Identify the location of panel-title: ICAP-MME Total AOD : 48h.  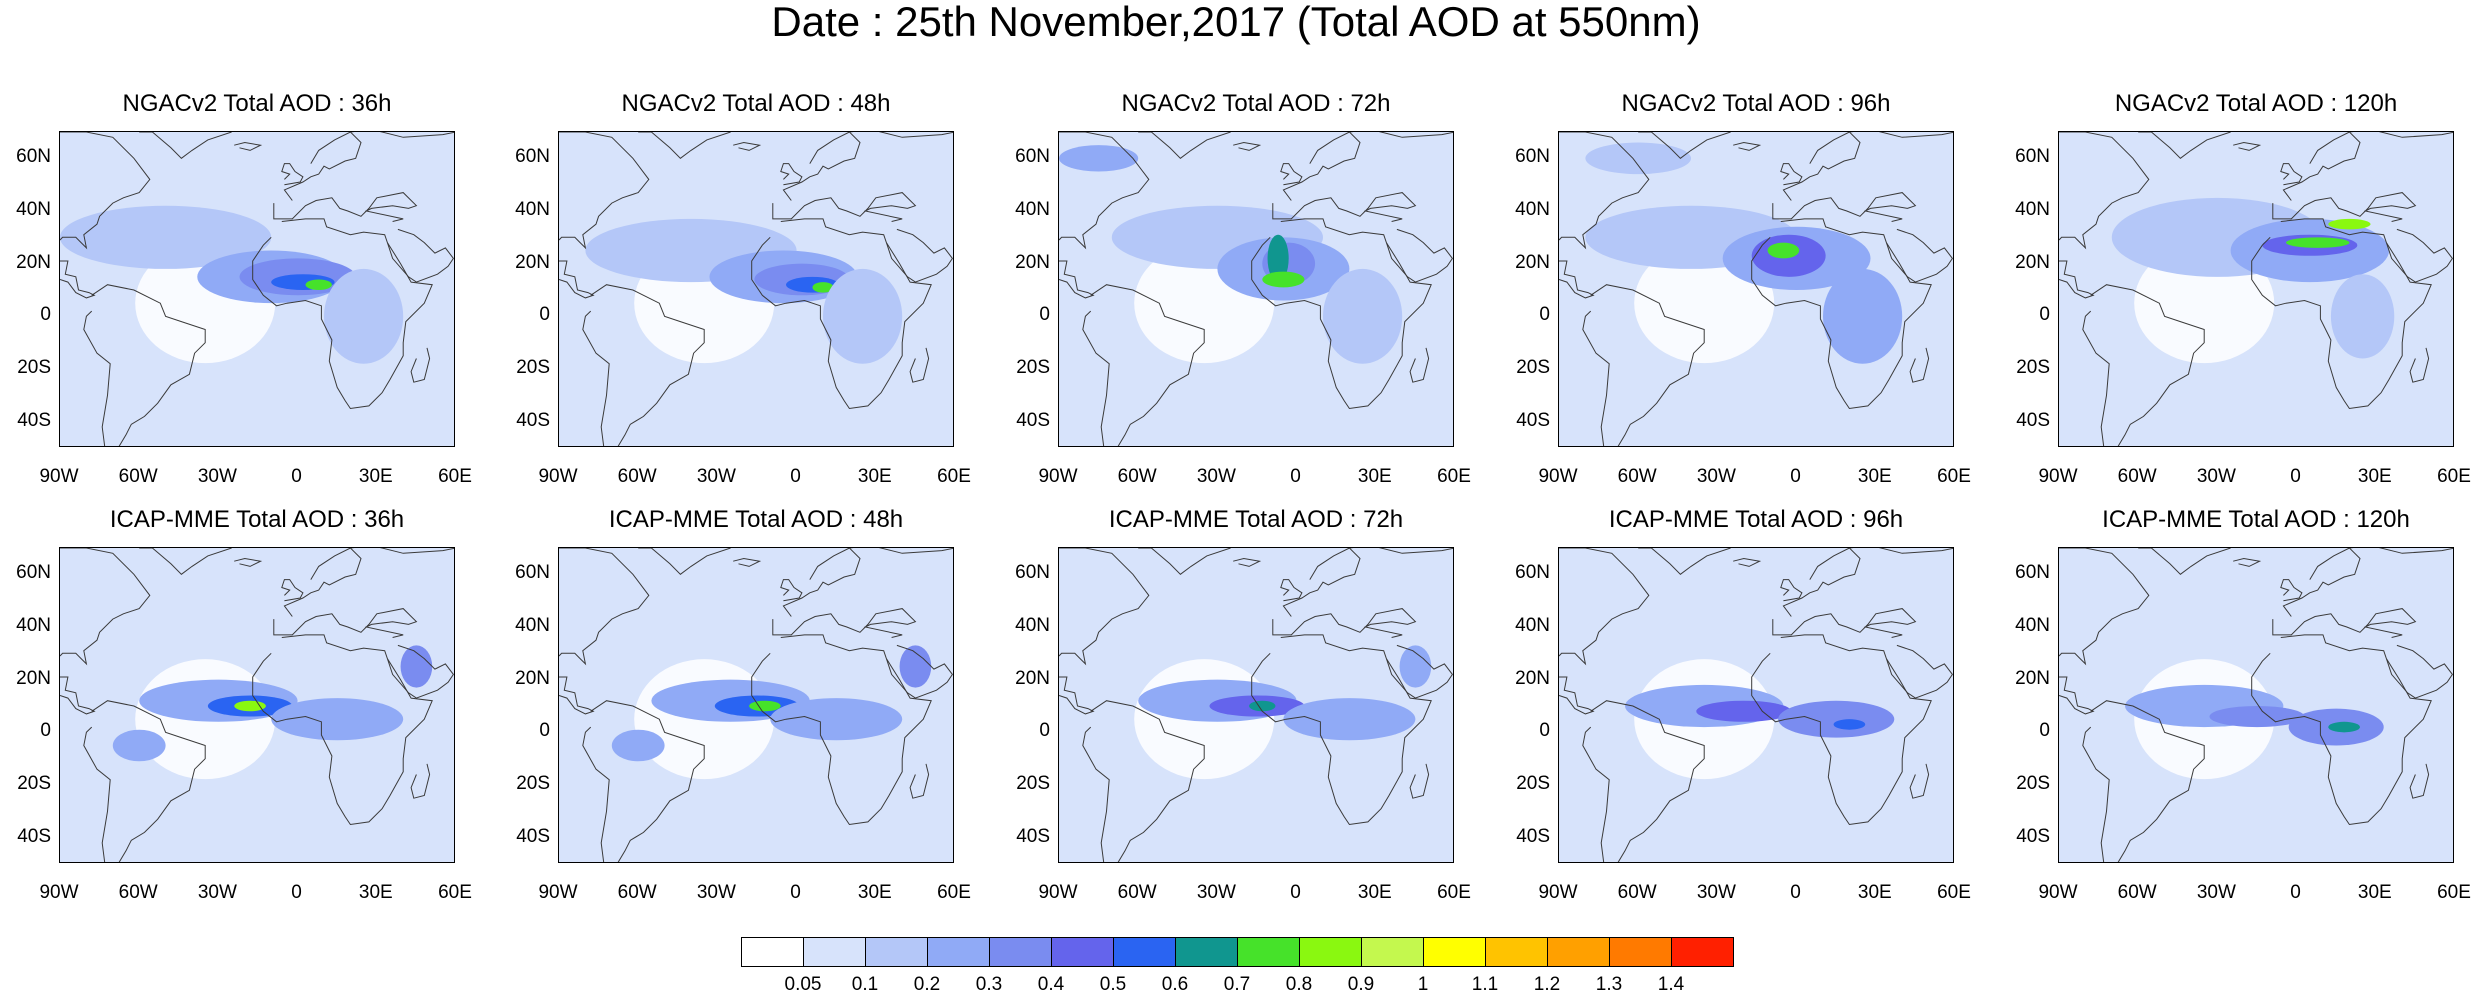
(756, 519).